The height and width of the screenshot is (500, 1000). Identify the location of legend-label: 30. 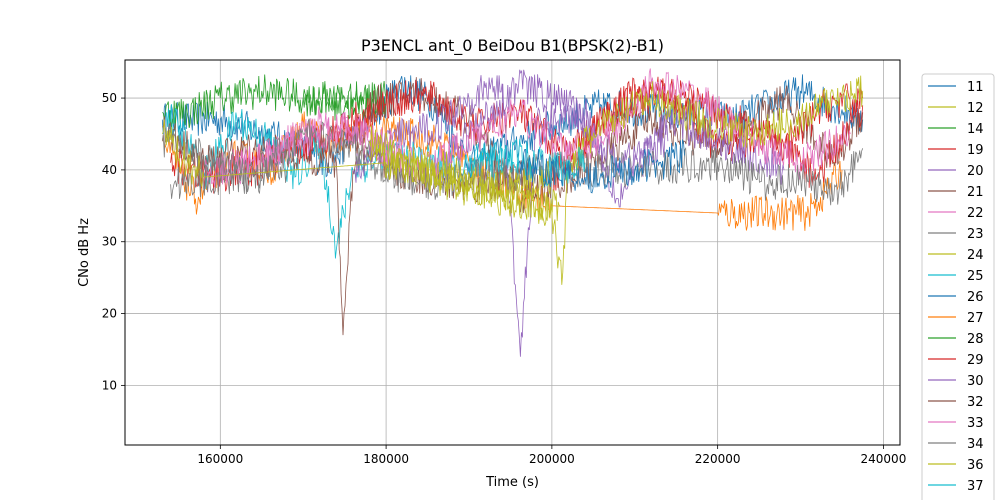
(975, 381).